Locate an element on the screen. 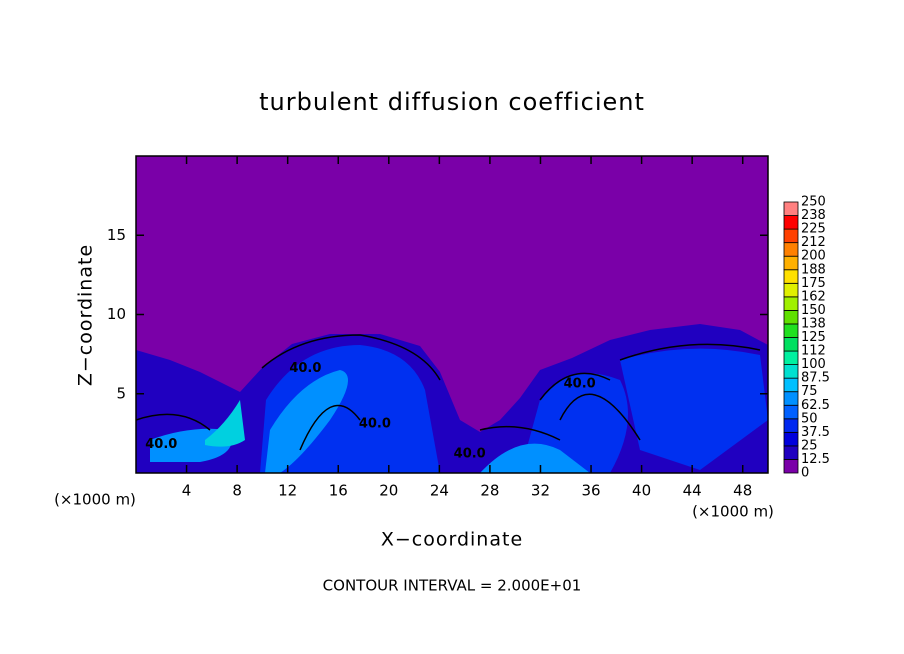 This screenshot has width=904, height=654. contour-line is located at coordinates (448, 392).